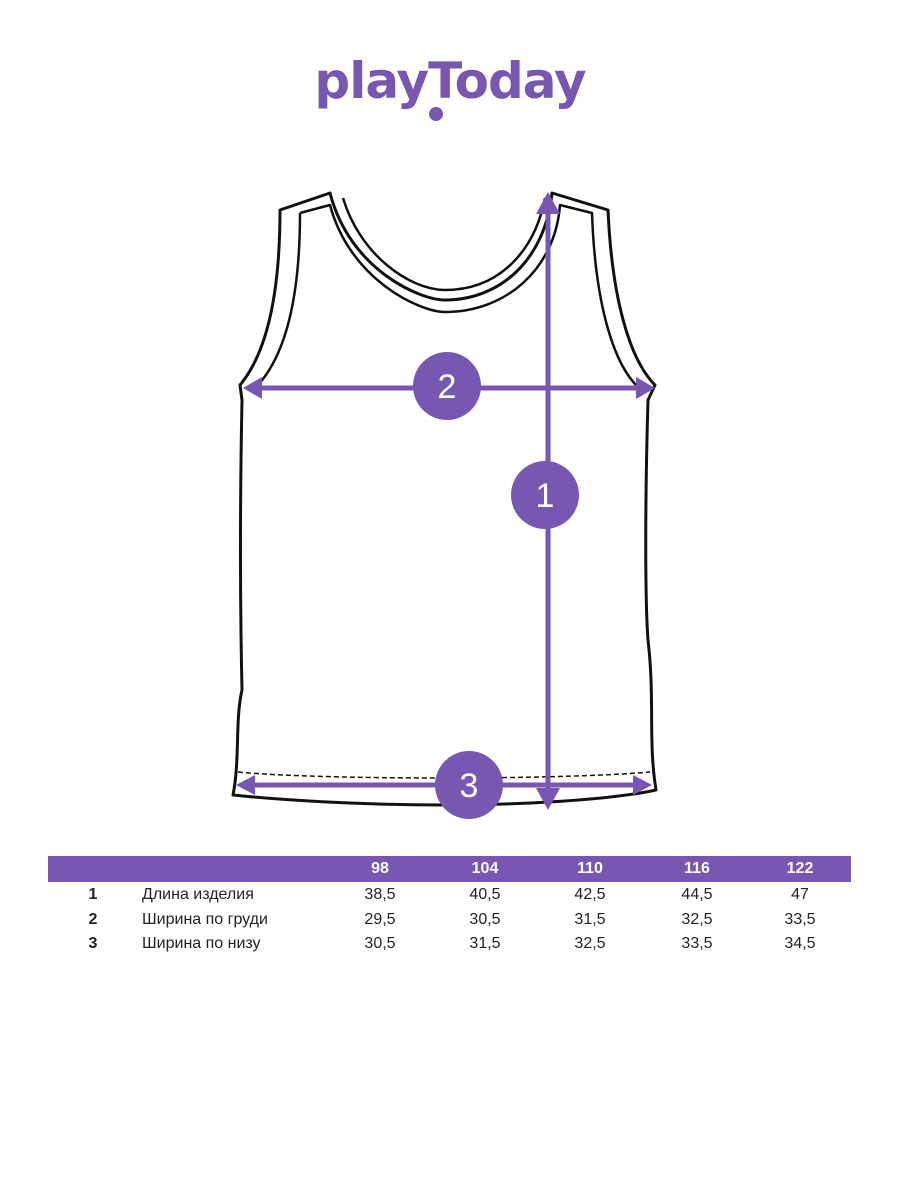 This screenshot has width=900, height=1200. Describe the element at coordinates (450, 81) in the screenshot. I see `svg-text: playToday` at that location.